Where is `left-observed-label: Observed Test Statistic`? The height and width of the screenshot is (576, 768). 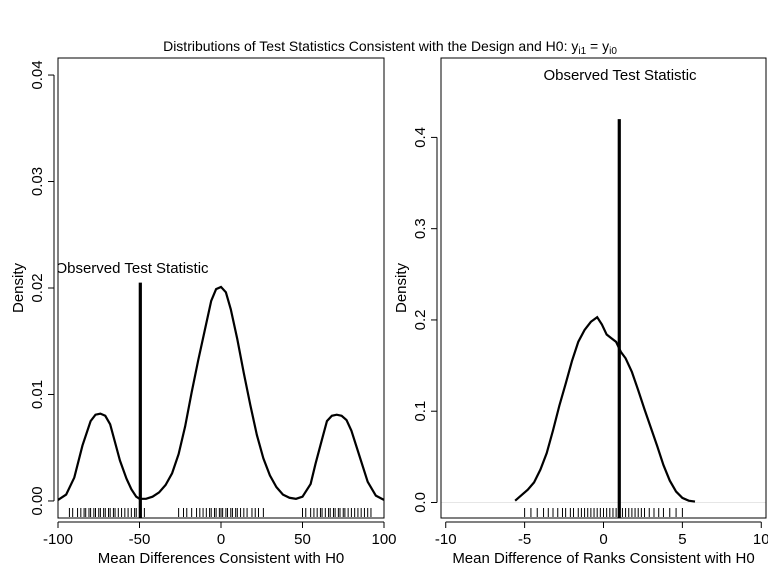
left-observed-label: Observed Test Statistic is located at coordinates (132, 268).